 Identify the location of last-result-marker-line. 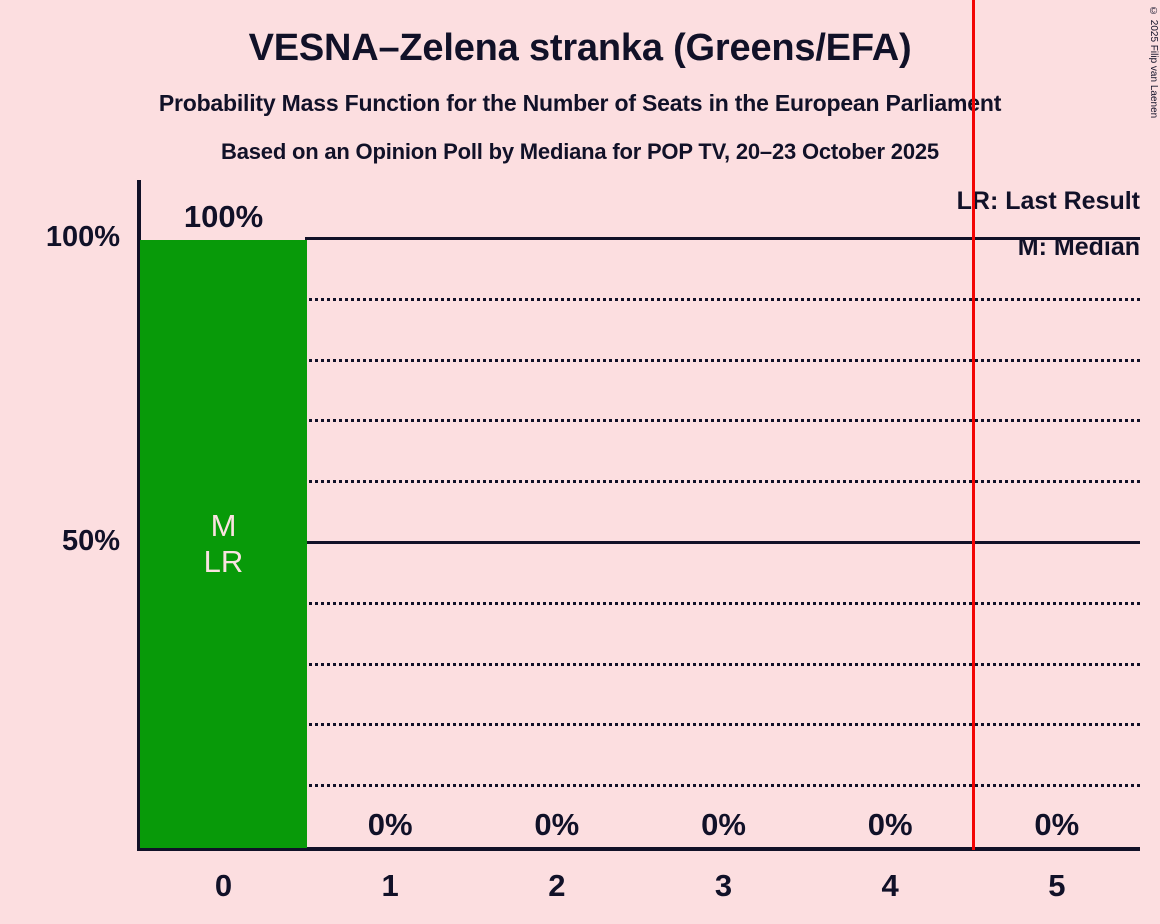
(974, 425).